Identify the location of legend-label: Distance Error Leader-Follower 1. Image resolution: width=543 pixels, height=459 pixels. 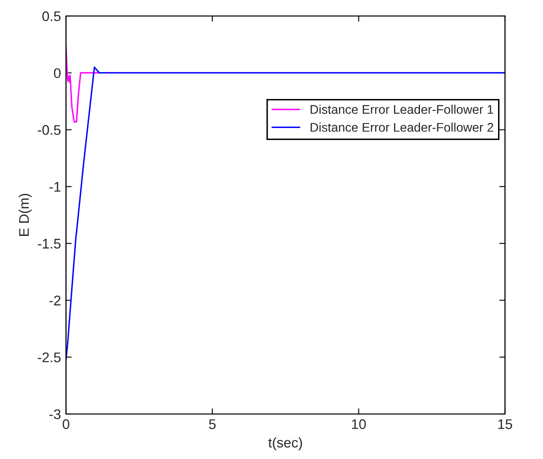
(402, 109).